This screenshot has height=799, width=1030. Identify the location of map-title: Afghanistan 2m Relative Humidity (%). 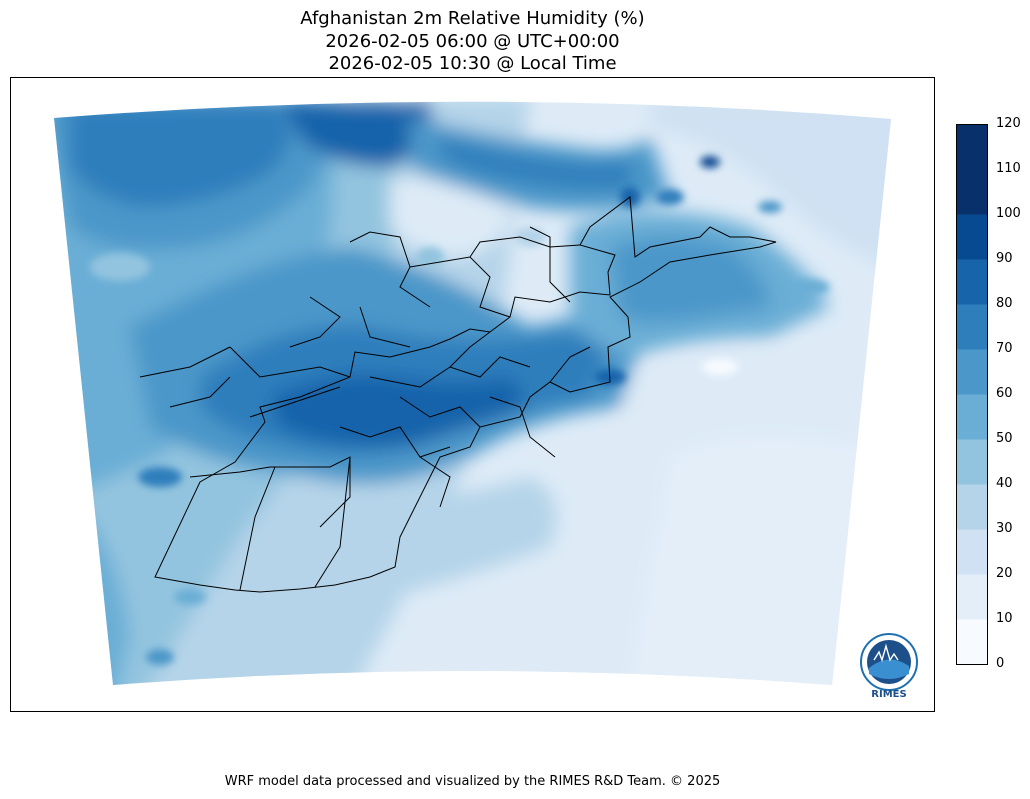
(472, 18).